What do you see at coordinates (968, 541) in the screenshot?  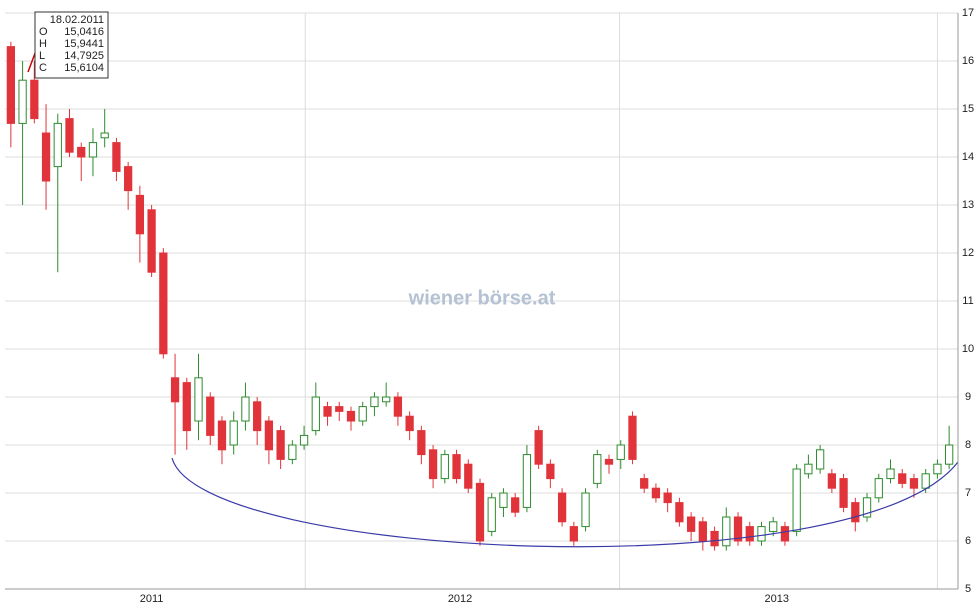 I see `y-tick-label: 6` at bounding box center [968, 541].